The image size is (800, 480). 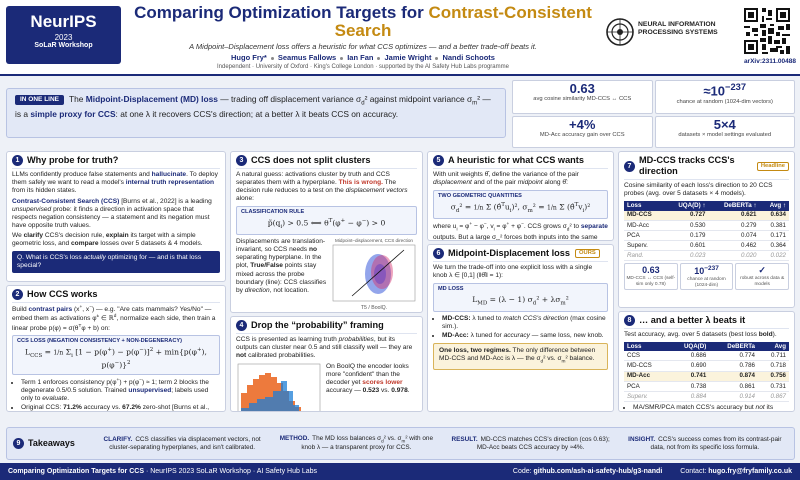 I want to click on text-run: and of the pair, so click(x=494, y=183).